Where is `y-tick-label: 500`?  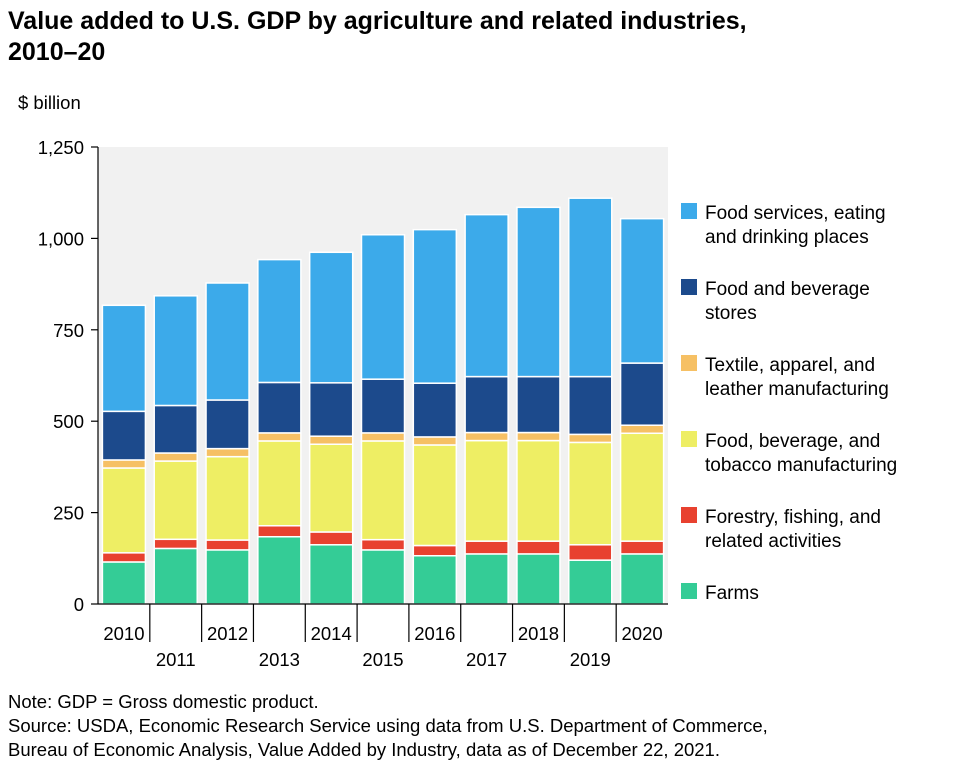
y-tick-label: 500 is located at coordinates (68, 421).